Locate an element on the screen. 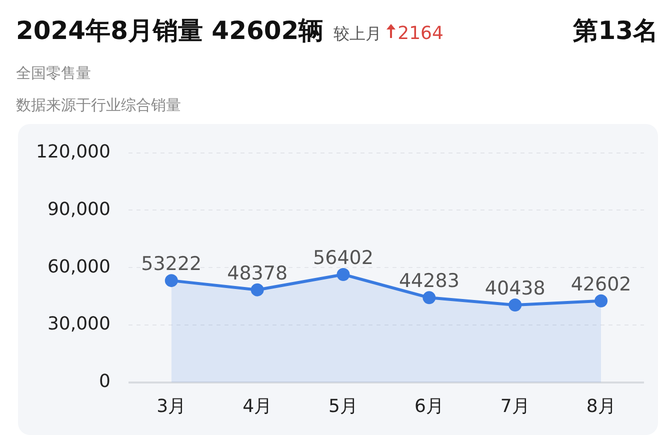 The width and height of the screenshot is (672, 435). data-label: 53222 is located at coordinates (171, 264).